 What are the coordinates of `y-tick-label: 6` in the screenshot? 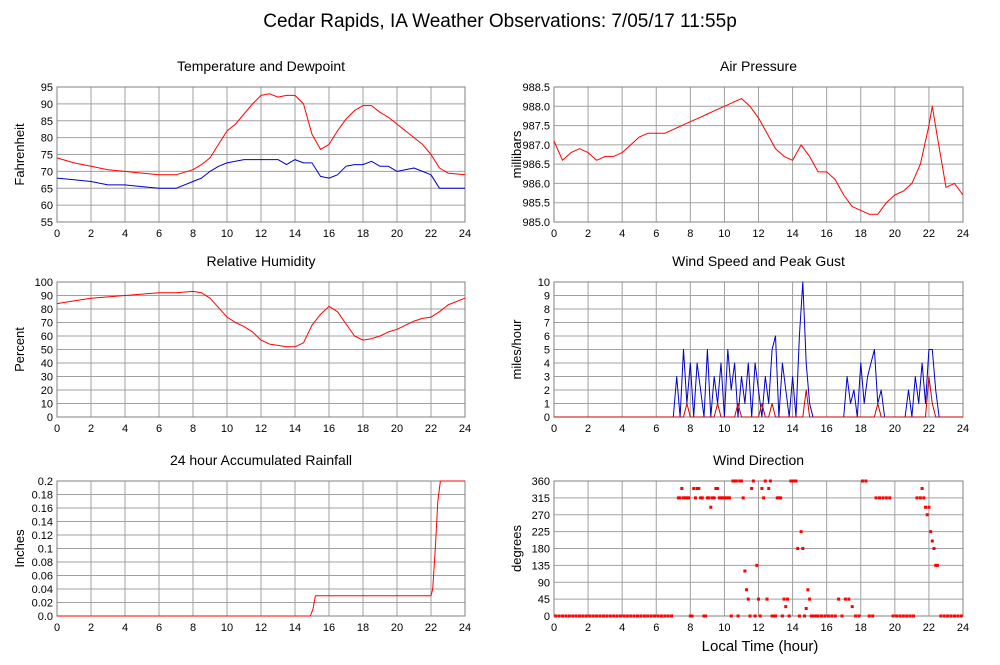 It's located at (547, 337).